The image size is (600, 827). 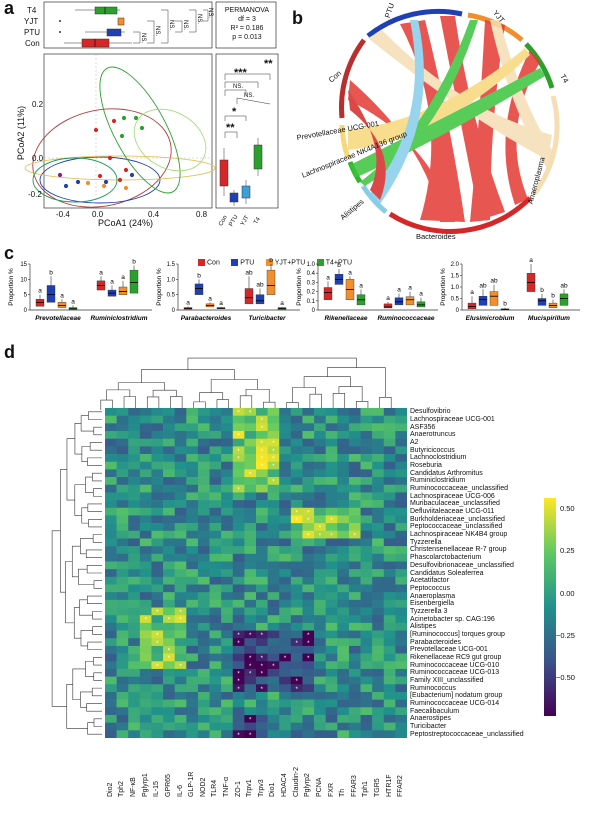 What do you see at coordinates (377, 787) in the screenshot?
I see `heatmap-col-label: TGR5` at bounding box center [377, 787].